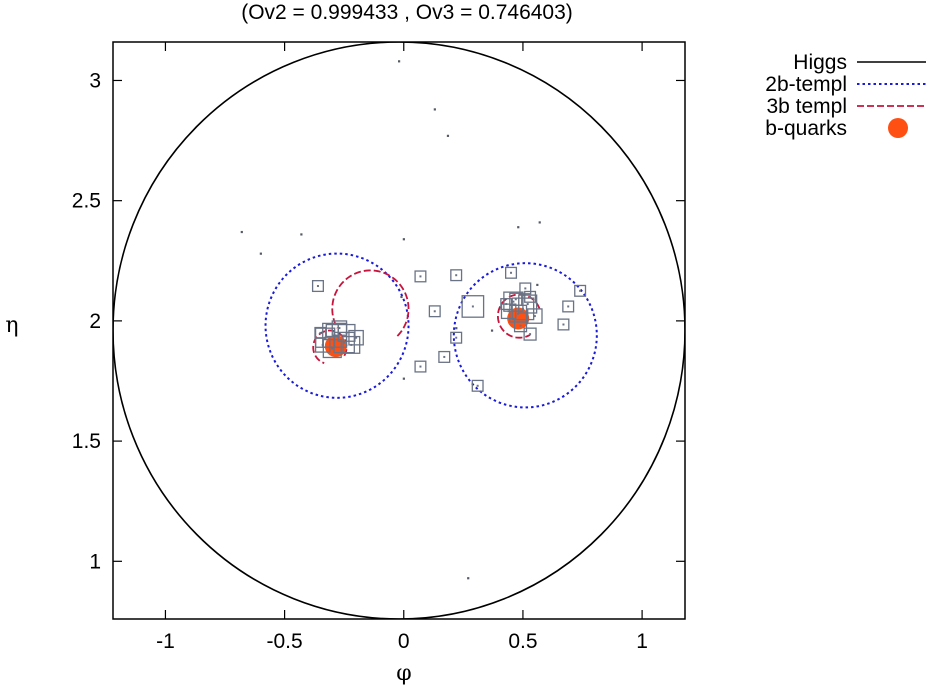 Image resolution: width=930 pixels, height=689 pixels. What do you see at coordinates (95, 321) in the screenshot?
I see `y-tick-label: 2` at bounding box center [95, 321].